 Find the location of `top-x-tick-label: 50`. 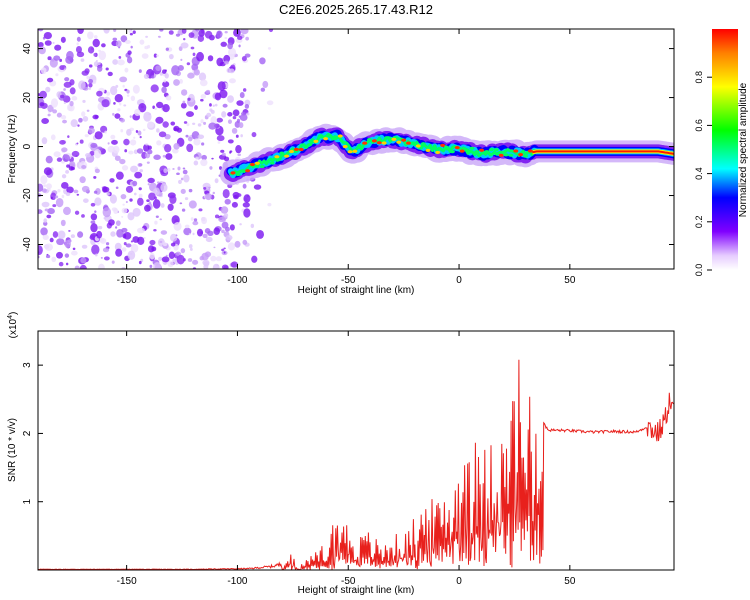

top-x-tick-label: 50 is located at coordinates (570, 280).